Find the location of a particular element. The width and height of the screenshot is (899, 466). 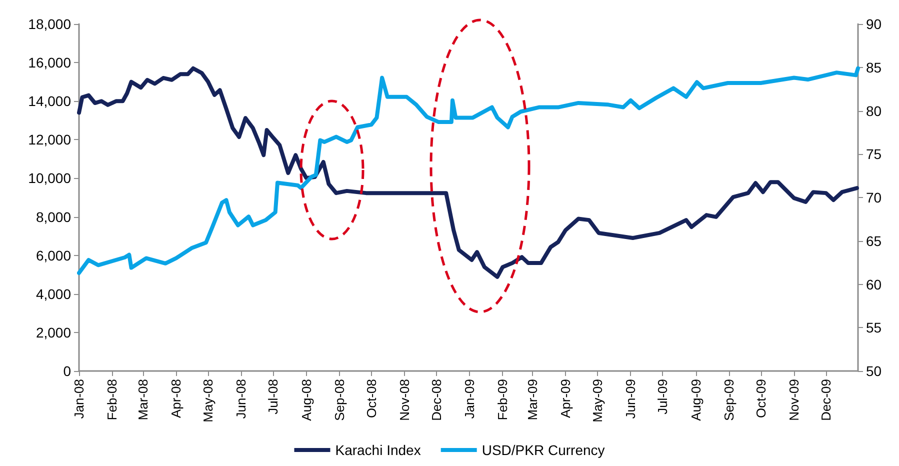

x-tick-label: Apr-09 is located at coordinates (566, 398).